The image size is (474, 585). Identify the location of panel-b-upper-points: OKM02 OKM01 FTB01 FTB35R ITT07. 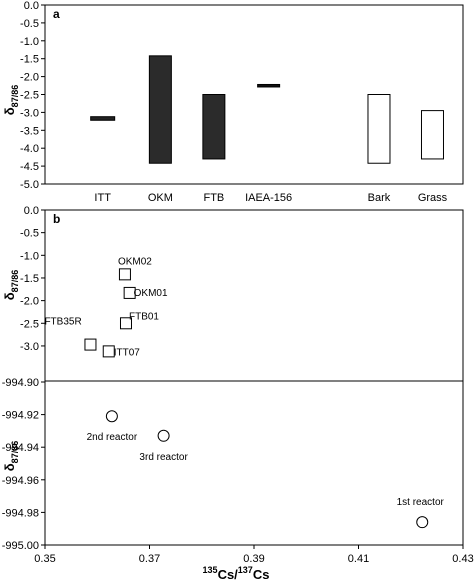
(106, 307).